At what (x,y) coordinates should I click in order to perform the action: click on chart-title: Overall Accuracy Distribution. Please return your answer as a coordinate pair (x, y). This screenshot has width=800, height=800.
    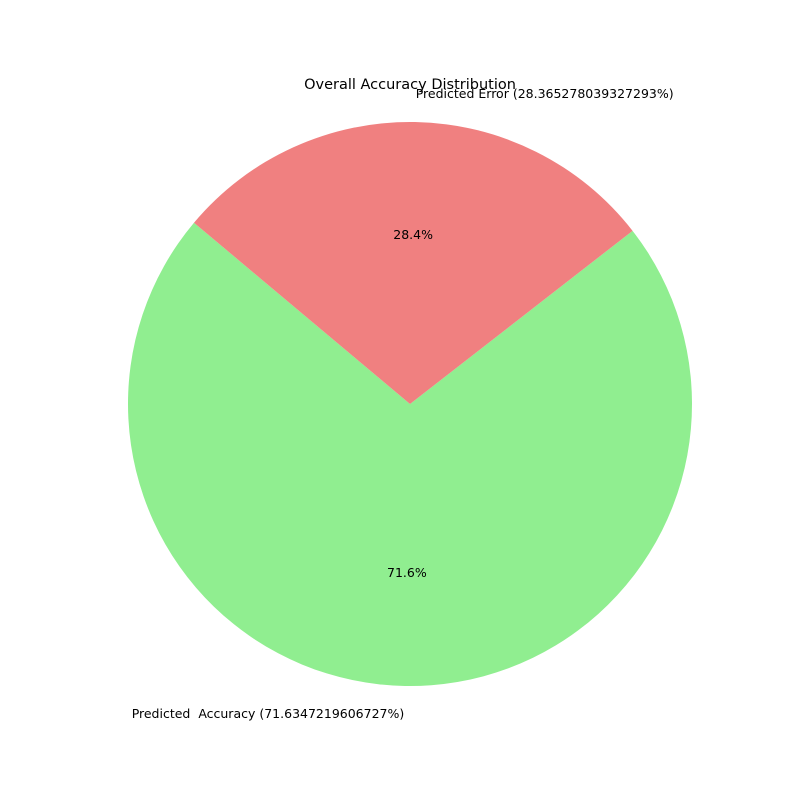
    Looking at the image, I should click on (410, 85).